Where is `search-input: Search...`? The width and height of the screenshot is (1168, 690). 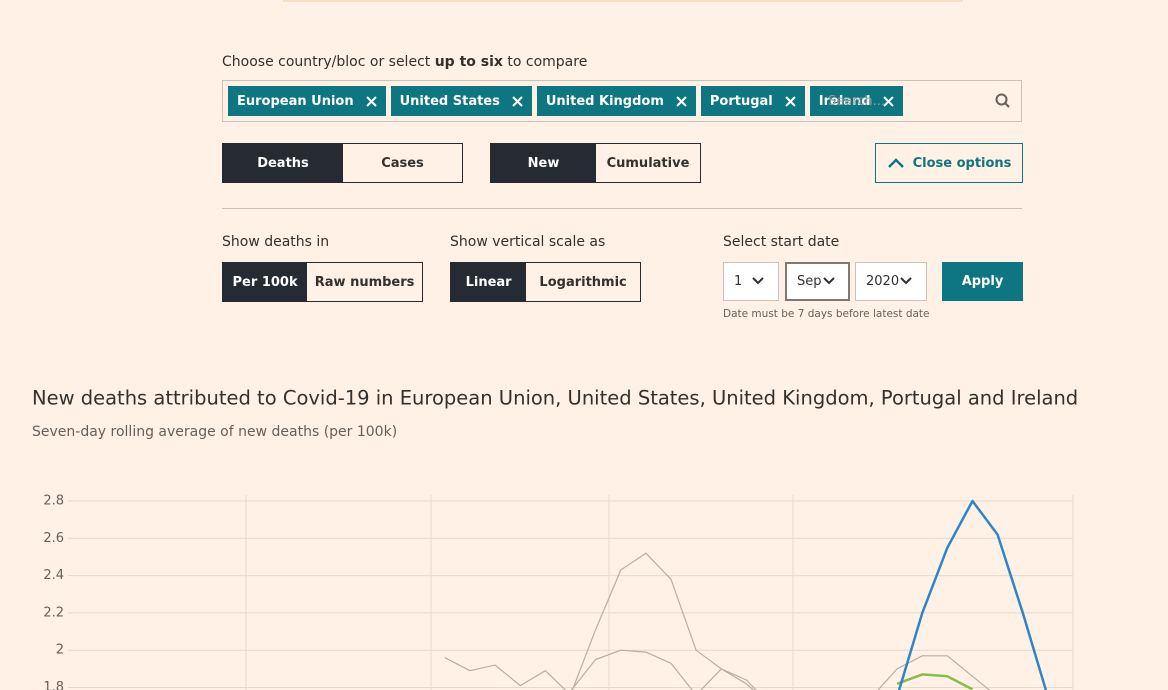
search-input: Search... is located at coordinates (857, 101).